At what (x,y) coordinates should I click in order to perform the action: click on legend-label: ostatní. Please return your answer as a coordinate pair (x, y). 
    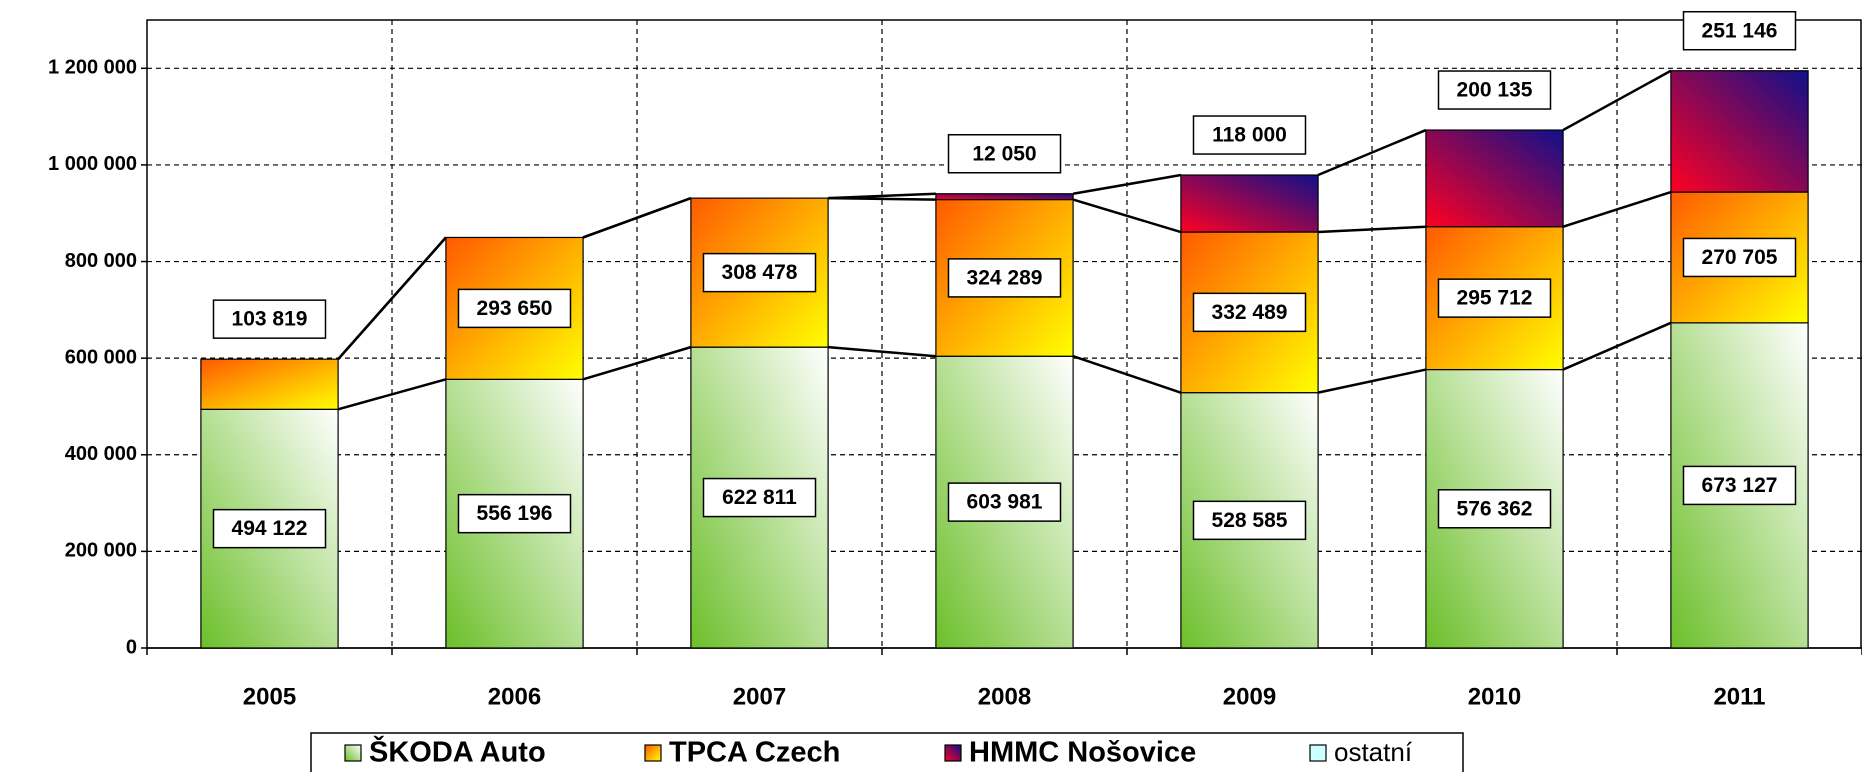
    Looking at the image, I should click on (1373, 752).